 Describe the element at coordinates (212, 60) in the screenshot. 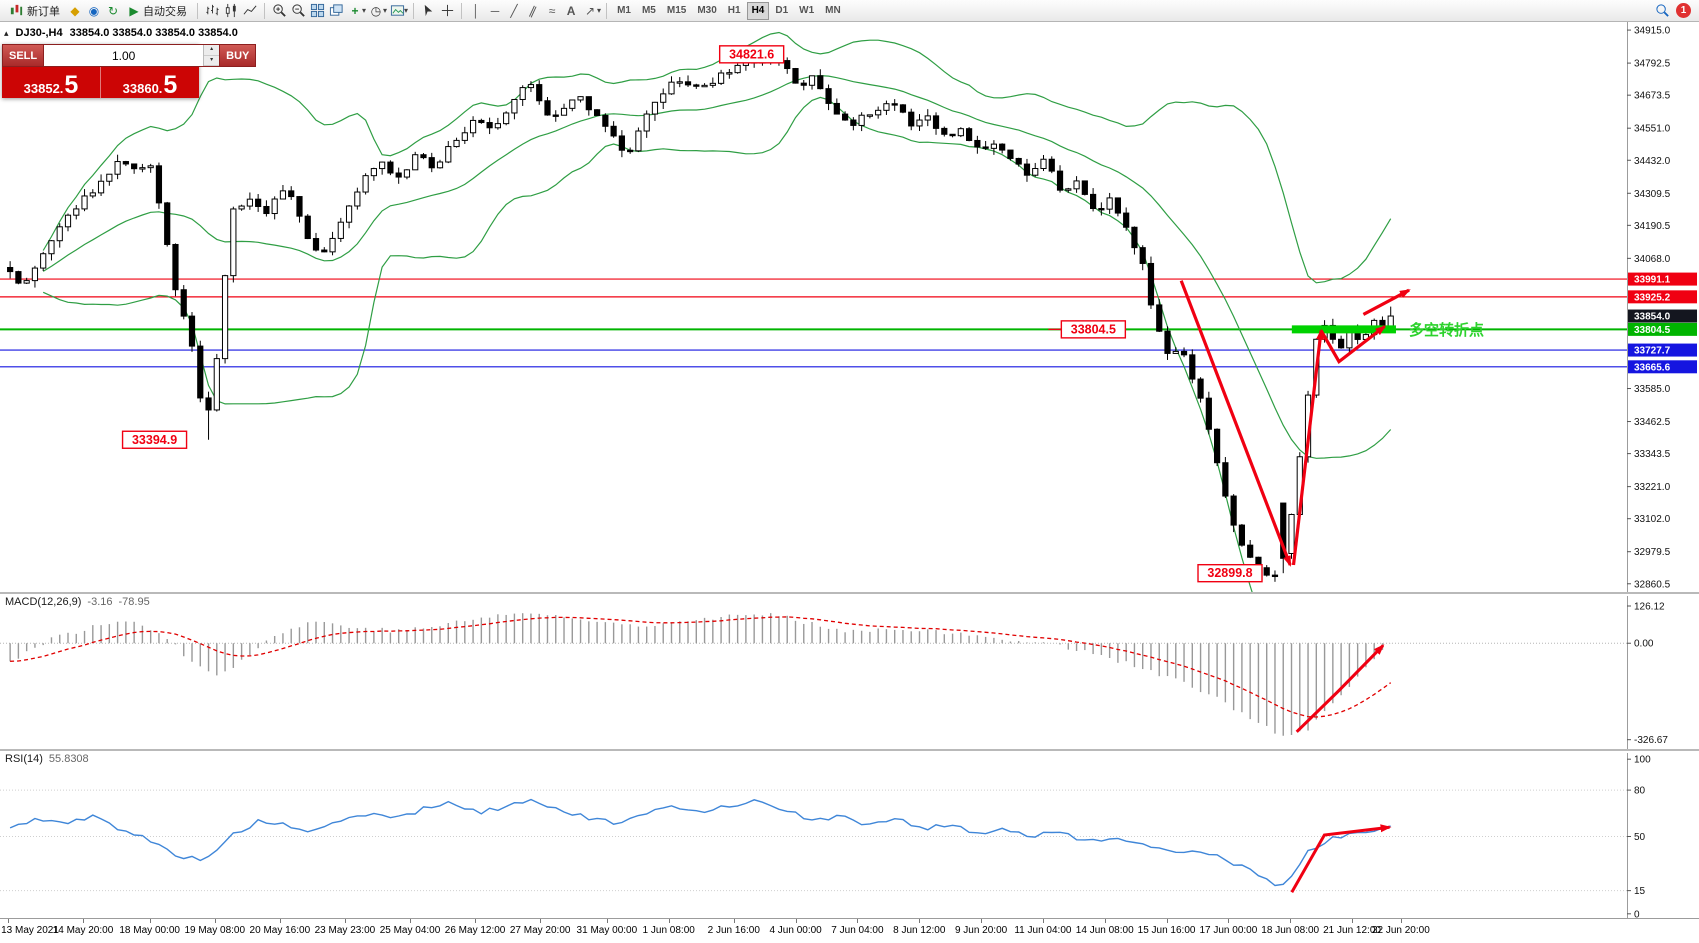

I see `volume-down-button: ▾` at that location.